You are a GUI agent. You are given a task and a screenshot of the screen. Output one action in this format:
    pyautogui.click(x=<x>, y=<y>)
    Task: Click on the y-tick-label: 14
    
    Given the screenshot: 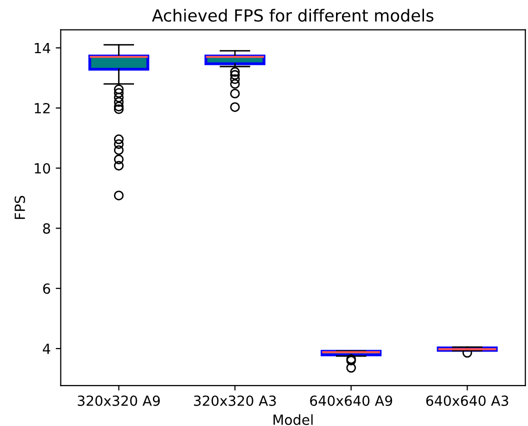 What is the action you would take?
    pyautogui.click(x=42, y=48)
    